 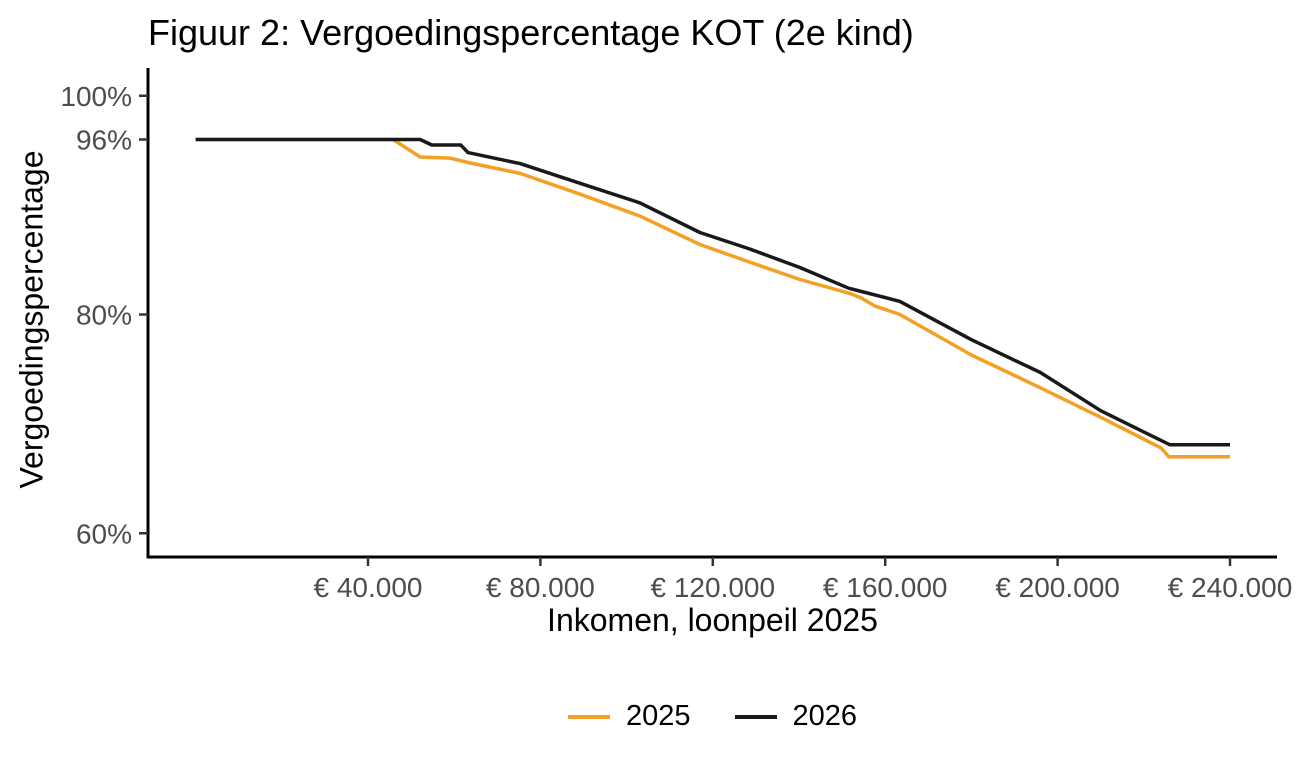 I want to click on x-tick-label: € 200.000, so click(x=1057, y=587).